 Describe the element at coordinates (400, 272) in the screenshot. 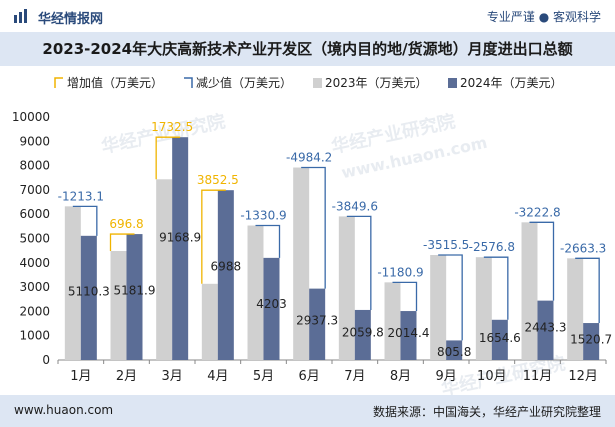

I see `change-label: -1180.9` at that location.